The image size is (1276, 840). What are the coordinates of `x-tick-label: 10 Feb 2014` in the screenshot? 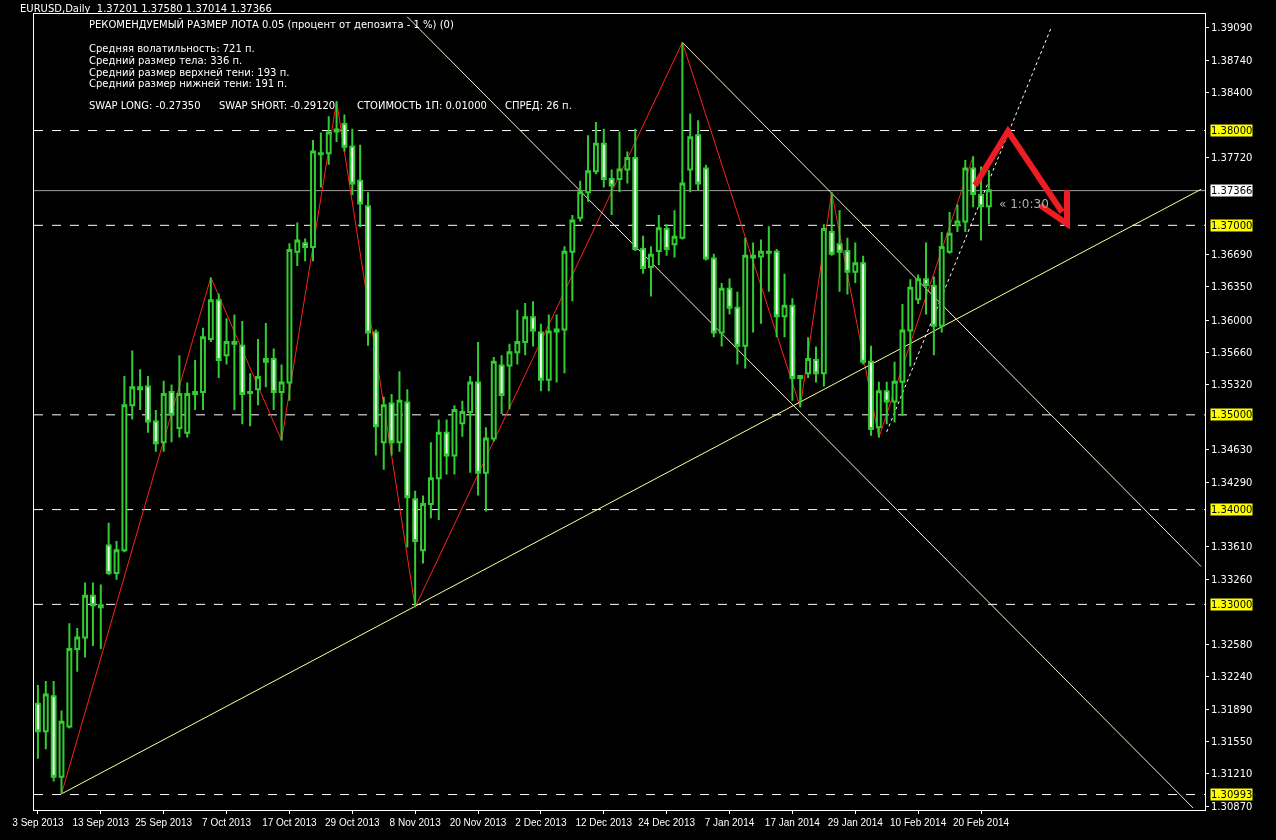 It's located at (918, 822).